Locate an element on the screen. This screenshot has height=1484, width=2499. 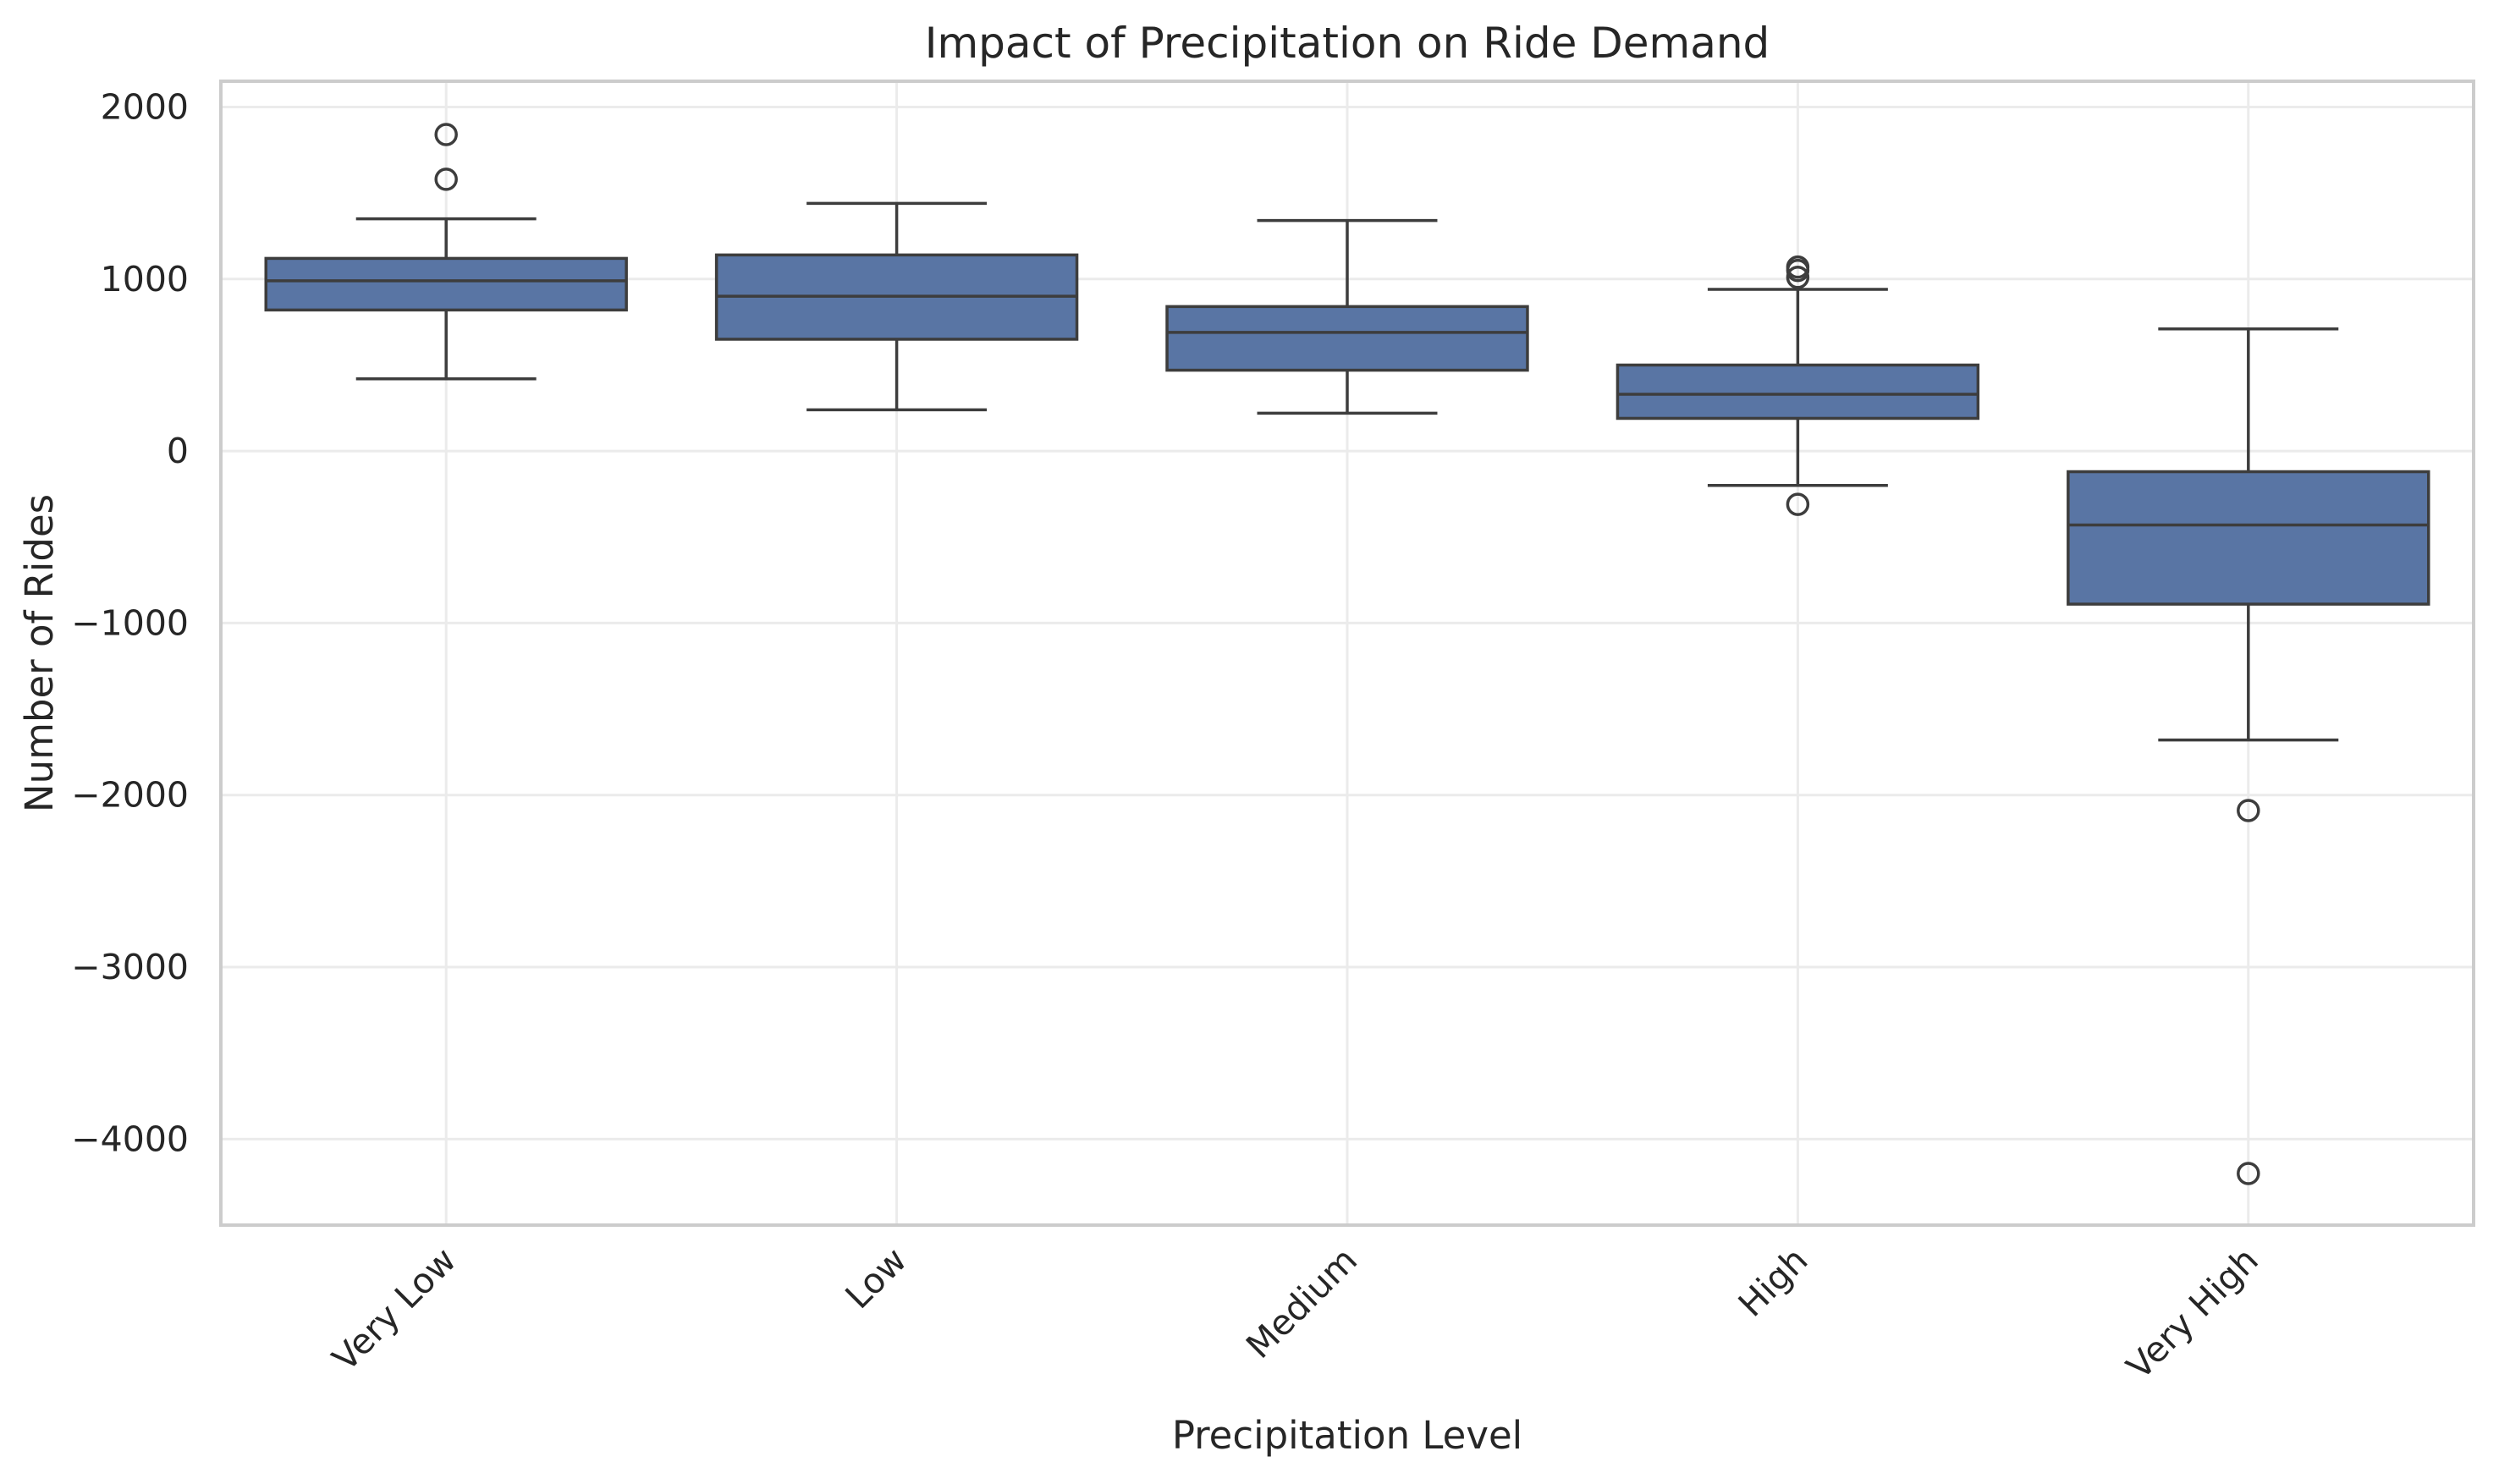
box-high is located at coordinates (1798, 385).